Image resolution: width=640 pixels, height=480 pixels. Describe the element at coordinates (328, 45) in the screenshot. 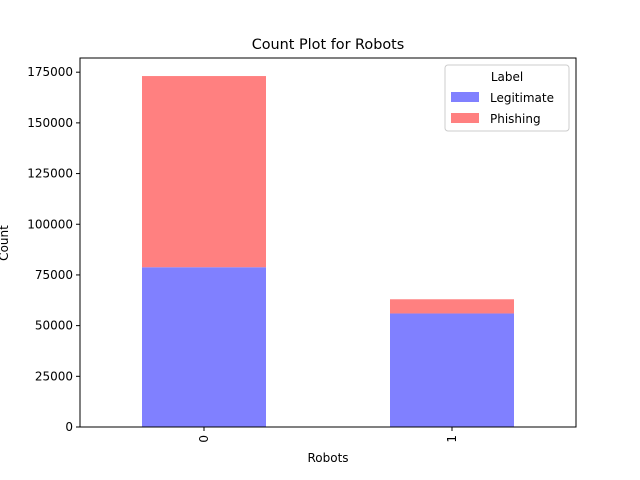

I see `chart-title: Count Plot for Robots` at that location.